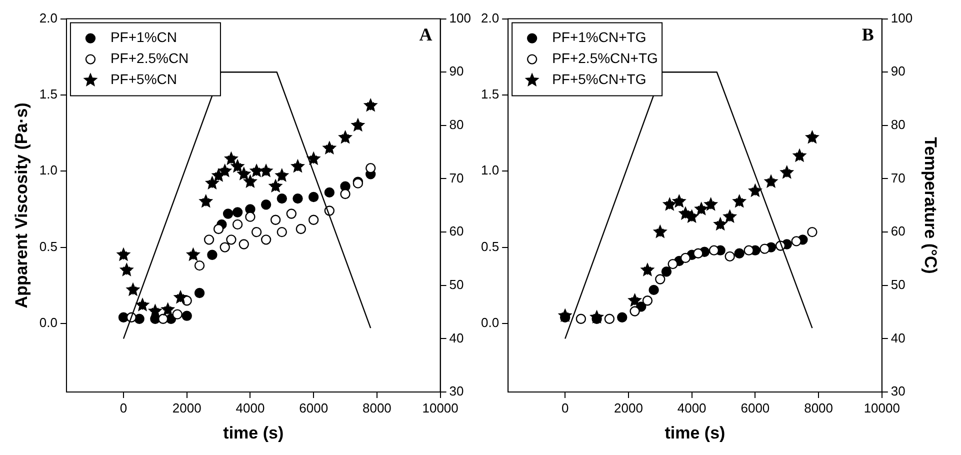  Describe the element at coordinates (425, 34) in the screenshot. I see `annotation: A` at that location.